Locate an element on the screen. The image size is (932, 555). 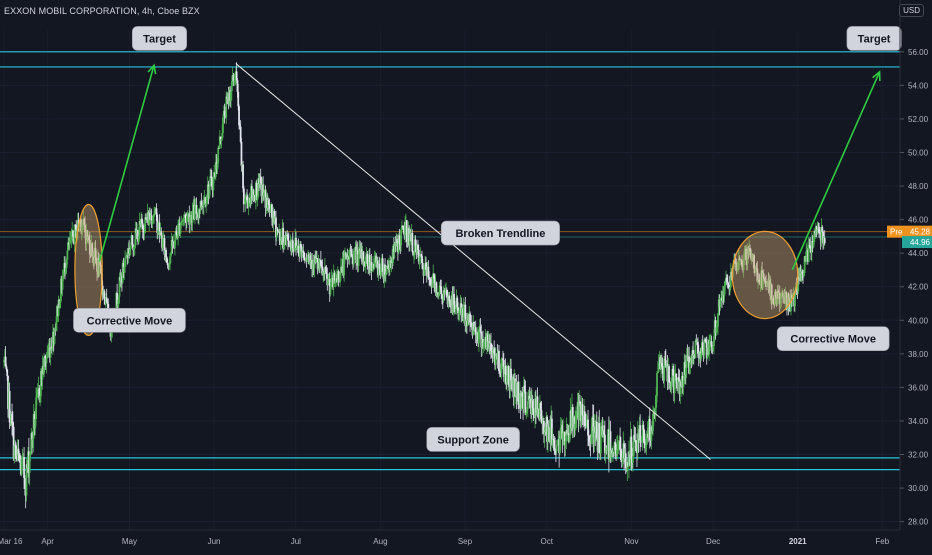
currency-button: USD is located at coordinates (911, 10).